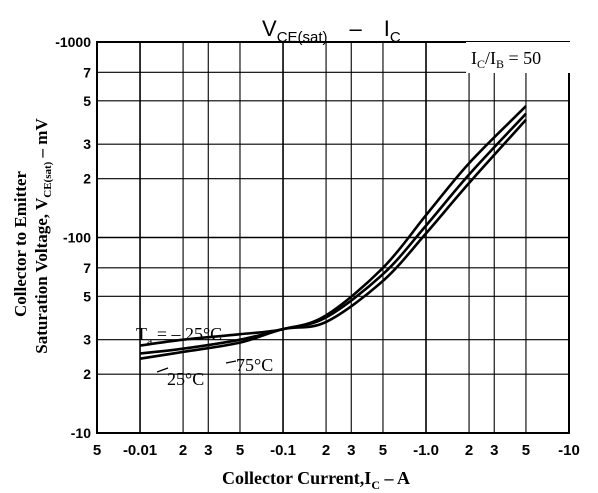  I want to click on condition-label: IC/IB = 50, so click(506, 59).